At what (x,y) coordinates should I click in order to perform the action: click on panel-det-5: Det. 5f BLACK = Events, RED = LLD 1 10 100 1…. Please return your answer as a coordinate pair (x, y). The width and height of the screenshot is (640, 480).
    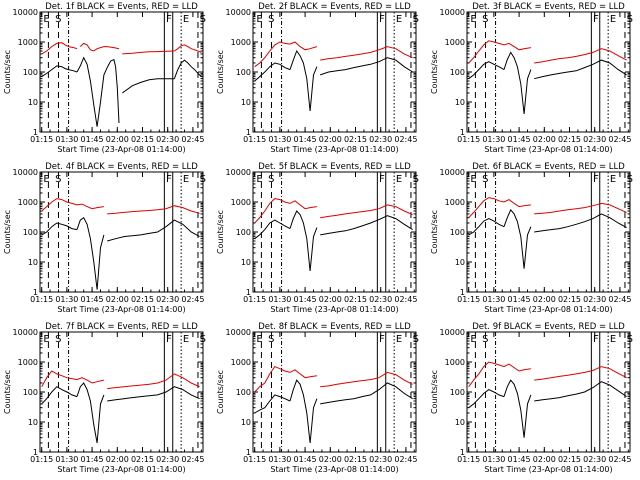
    Looking at the image, I should click on (317, 238).